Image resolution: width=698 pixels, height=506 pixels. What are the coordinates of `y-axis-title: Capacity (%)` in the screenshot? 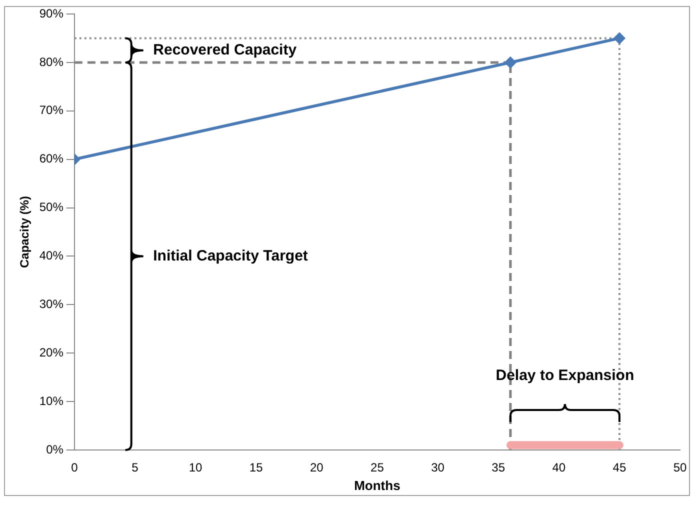 It's located at (25, 232).